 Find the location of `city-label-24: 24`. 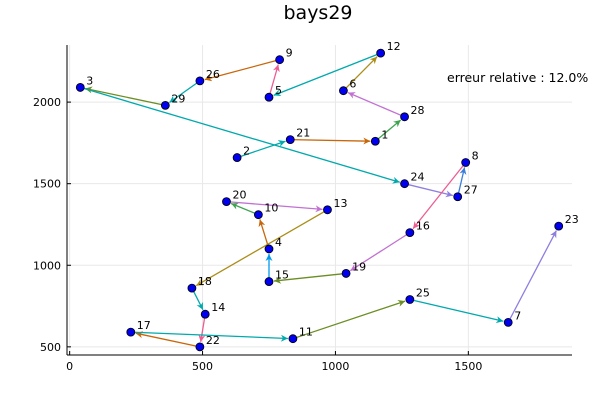

city-label-24: 24 is located at coordinates (418, 177).